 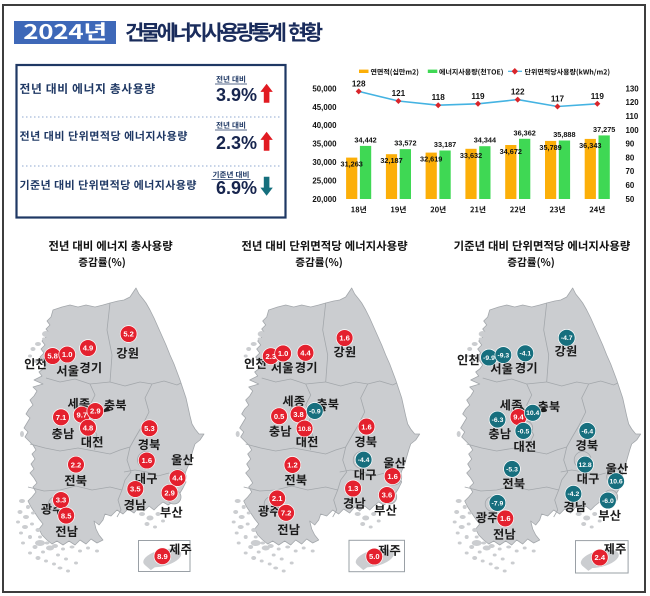 I want to click on svg-text: 12.8, so click(x=584, y=465).